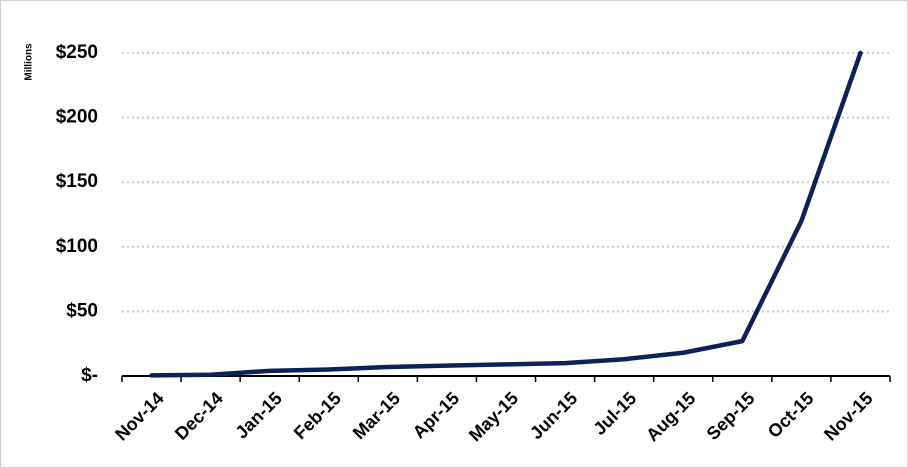  What do you see at coordinates (77, 246) in the screenshot?
I see `y-tick-label: $100` at bounding box center [77, 246].